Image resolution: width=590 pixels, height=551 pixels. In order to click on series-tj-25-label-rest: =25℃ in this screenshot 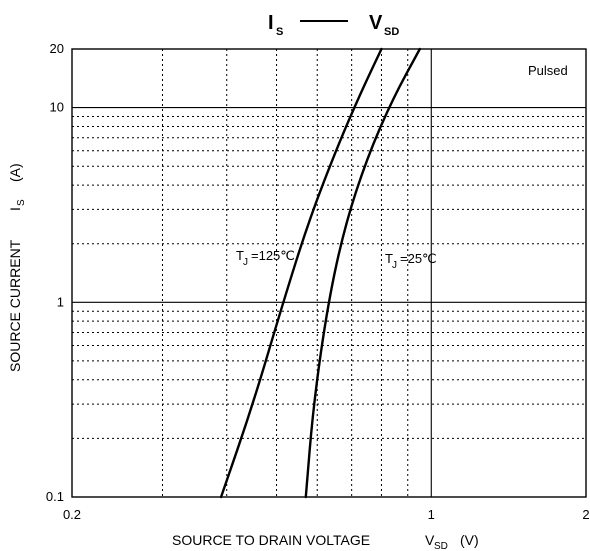, I will do `click(418, 258)`.